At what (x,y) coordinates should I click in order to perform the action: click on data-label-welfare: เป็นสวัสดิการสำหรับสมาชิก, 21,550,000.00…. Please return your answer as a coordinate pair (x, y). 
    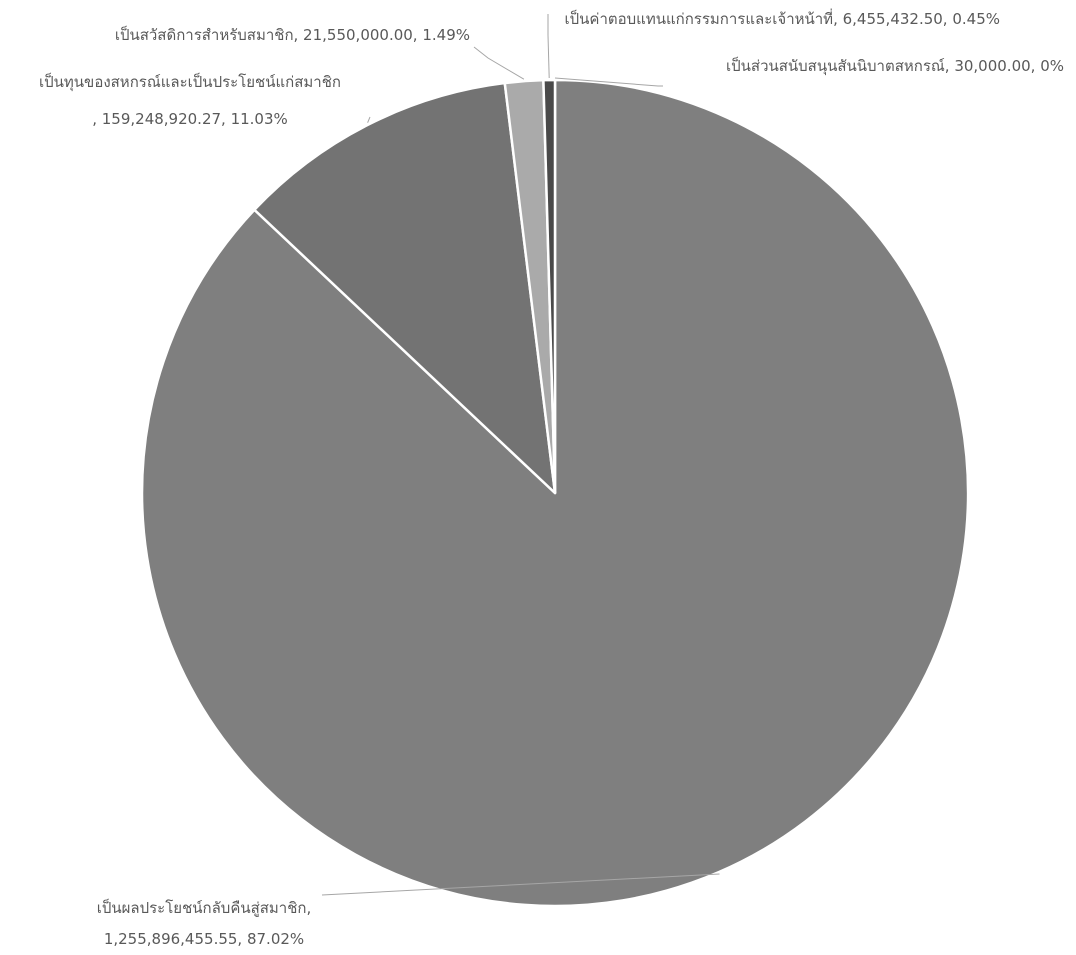
    Looking at the image, I should click on (292, 34).